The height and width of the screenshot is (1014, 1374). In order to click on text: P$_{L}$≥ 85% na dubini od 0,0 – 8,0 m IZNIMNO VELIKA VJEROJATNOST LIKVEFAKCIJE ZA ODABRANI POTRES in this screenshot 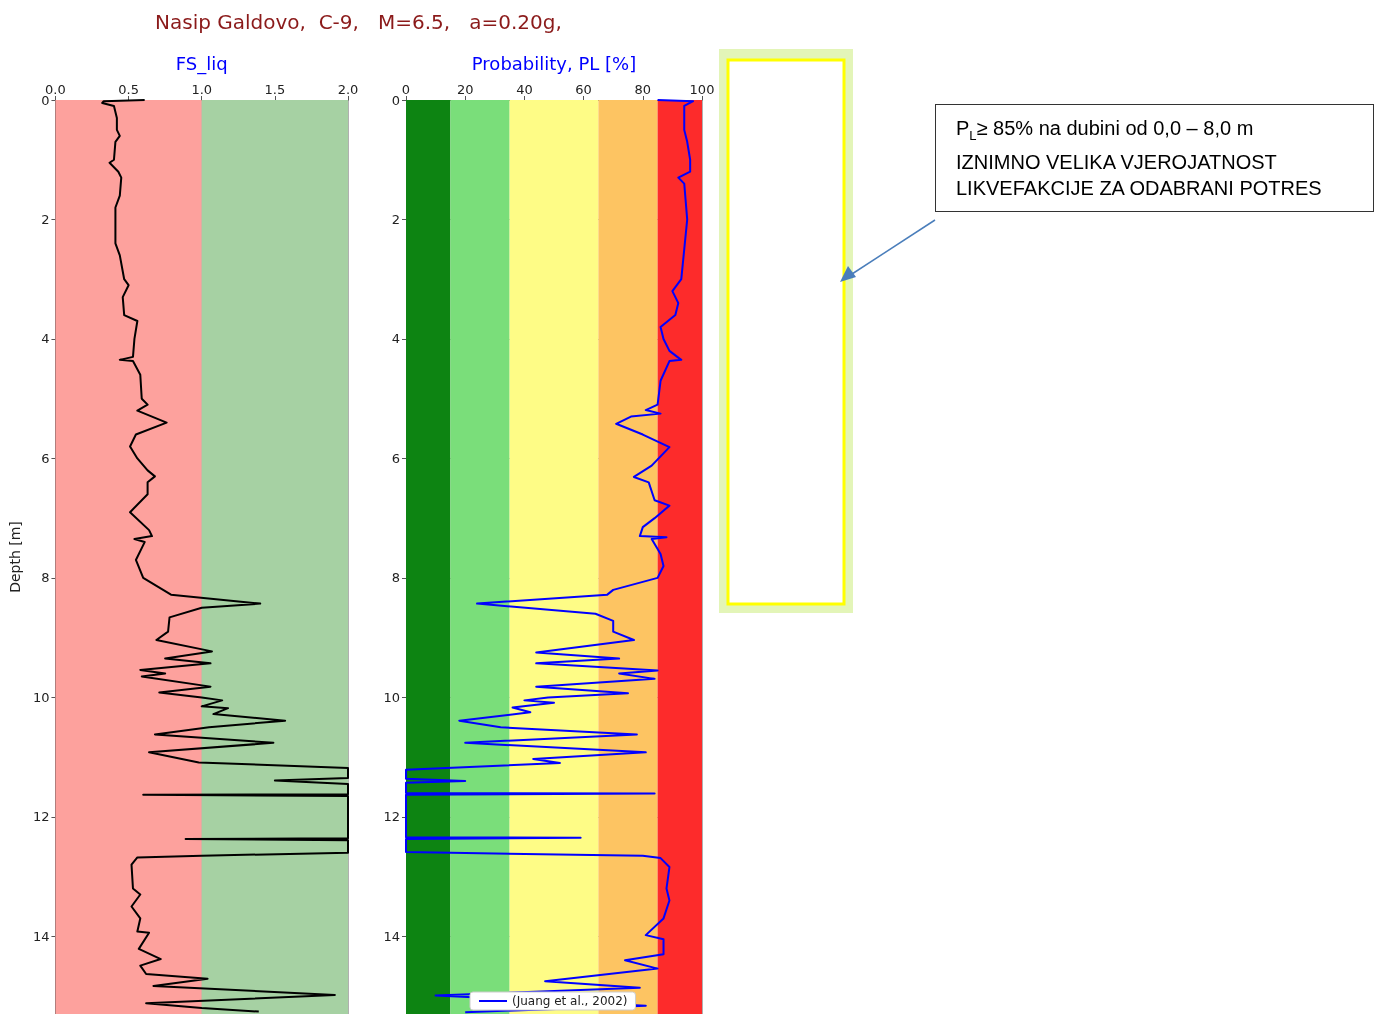, I will do `click(1154, 158)`.